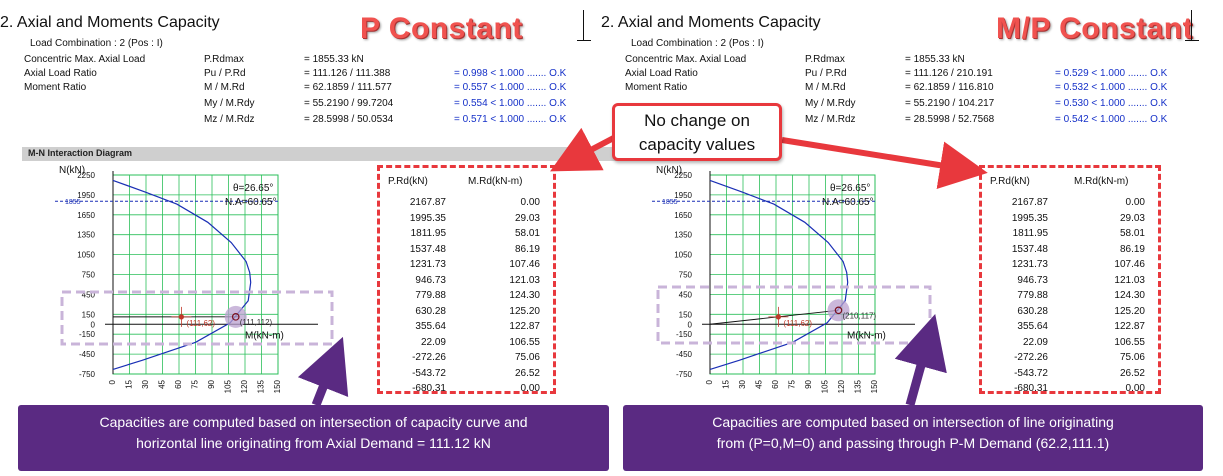  Describe the element at coordinates (1029, 264) in the screenshot. I see `table-cell-p: 1231.73` at that location.